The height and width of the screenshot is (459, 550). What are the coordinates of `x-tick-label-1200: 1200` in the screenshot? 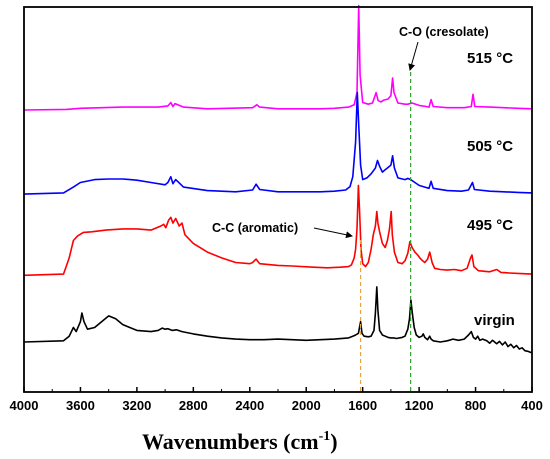 It's located at (419, 405).